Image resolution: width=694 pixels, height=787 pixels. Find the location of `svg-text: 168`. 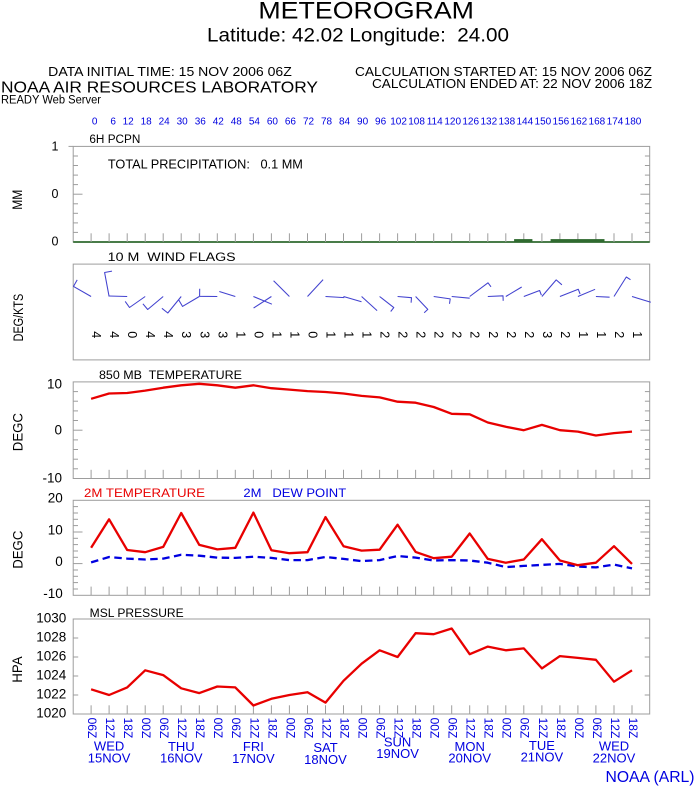

svg-text: 168 is located at coordinates (597, 122).